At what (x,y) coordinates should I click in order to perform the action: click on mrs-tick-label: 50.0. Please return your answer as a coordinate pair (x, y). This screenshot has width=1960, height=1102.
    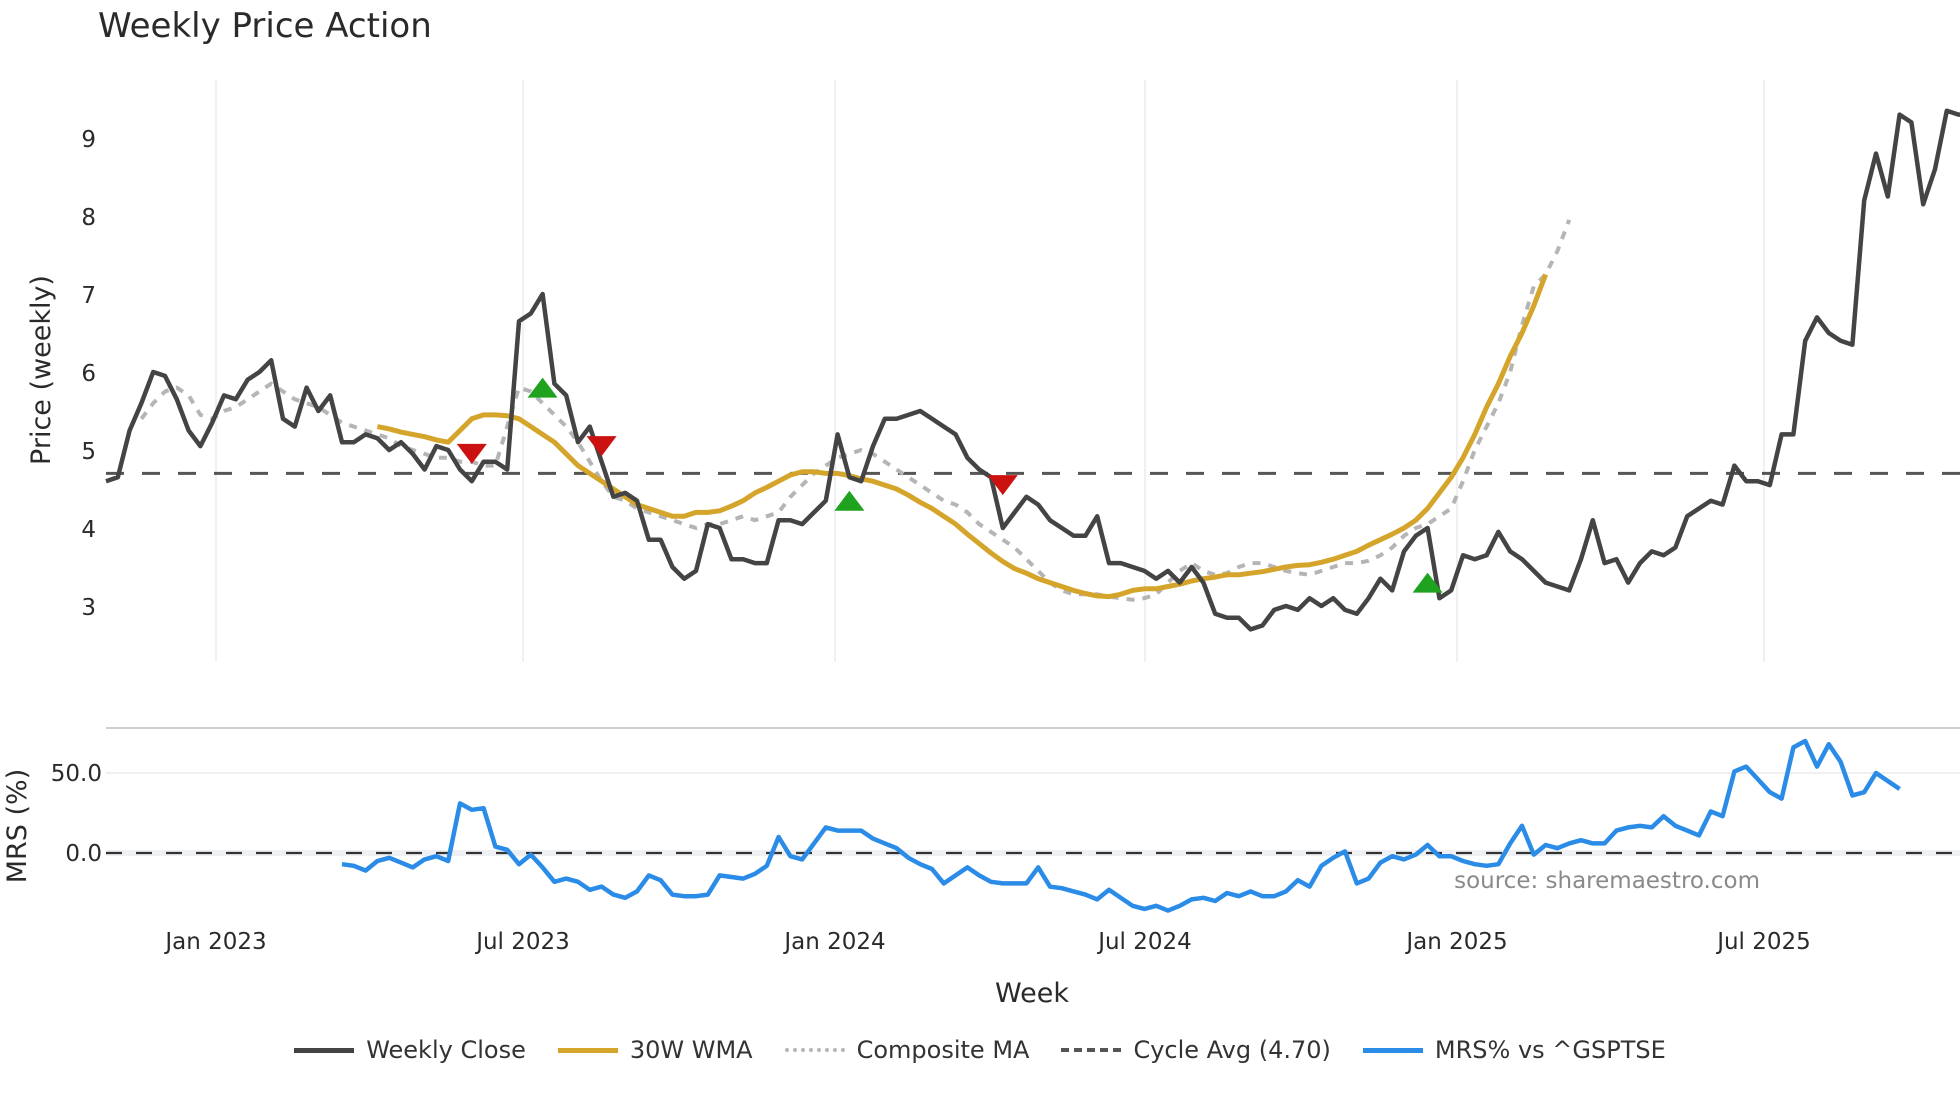
    Looking at the image, I should click on (76, 774).